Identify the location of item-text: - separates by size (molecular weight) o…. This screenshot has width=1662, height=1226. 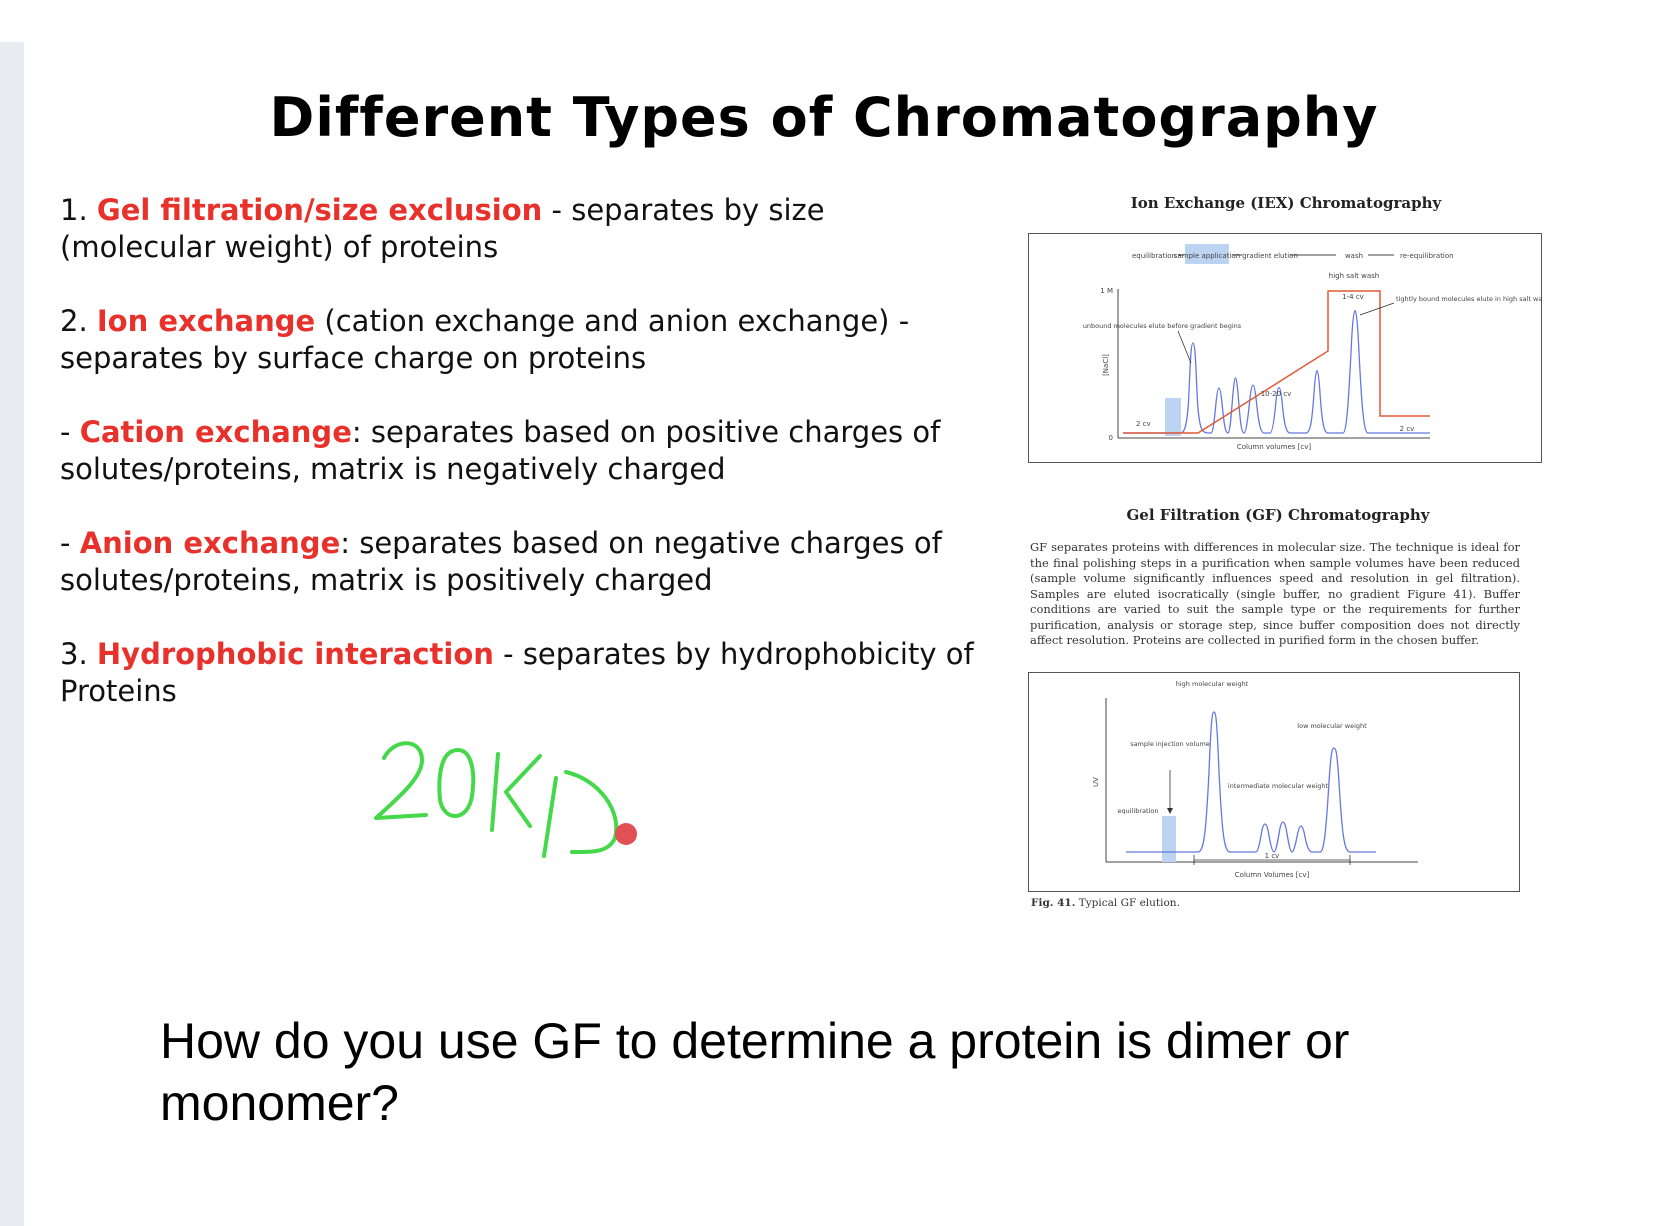
(442, 228).